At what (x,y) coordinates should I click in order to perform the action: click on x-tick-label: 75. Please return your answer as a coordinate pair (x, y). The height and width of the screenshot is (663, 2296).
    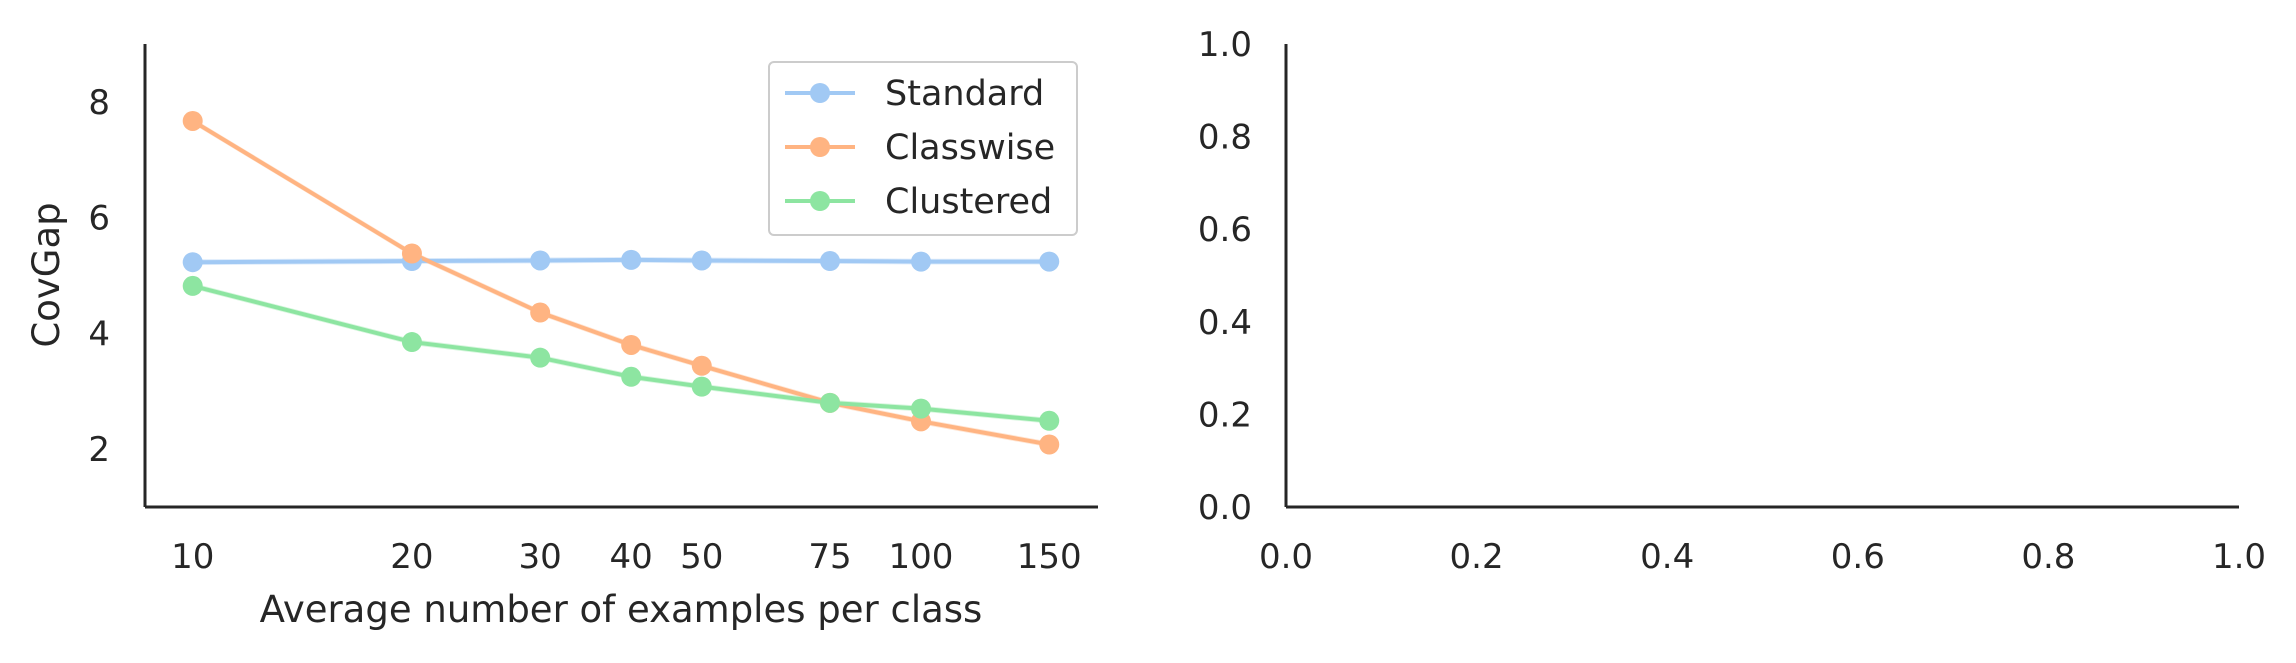
    Looking at the image, I should click on (829, 557).